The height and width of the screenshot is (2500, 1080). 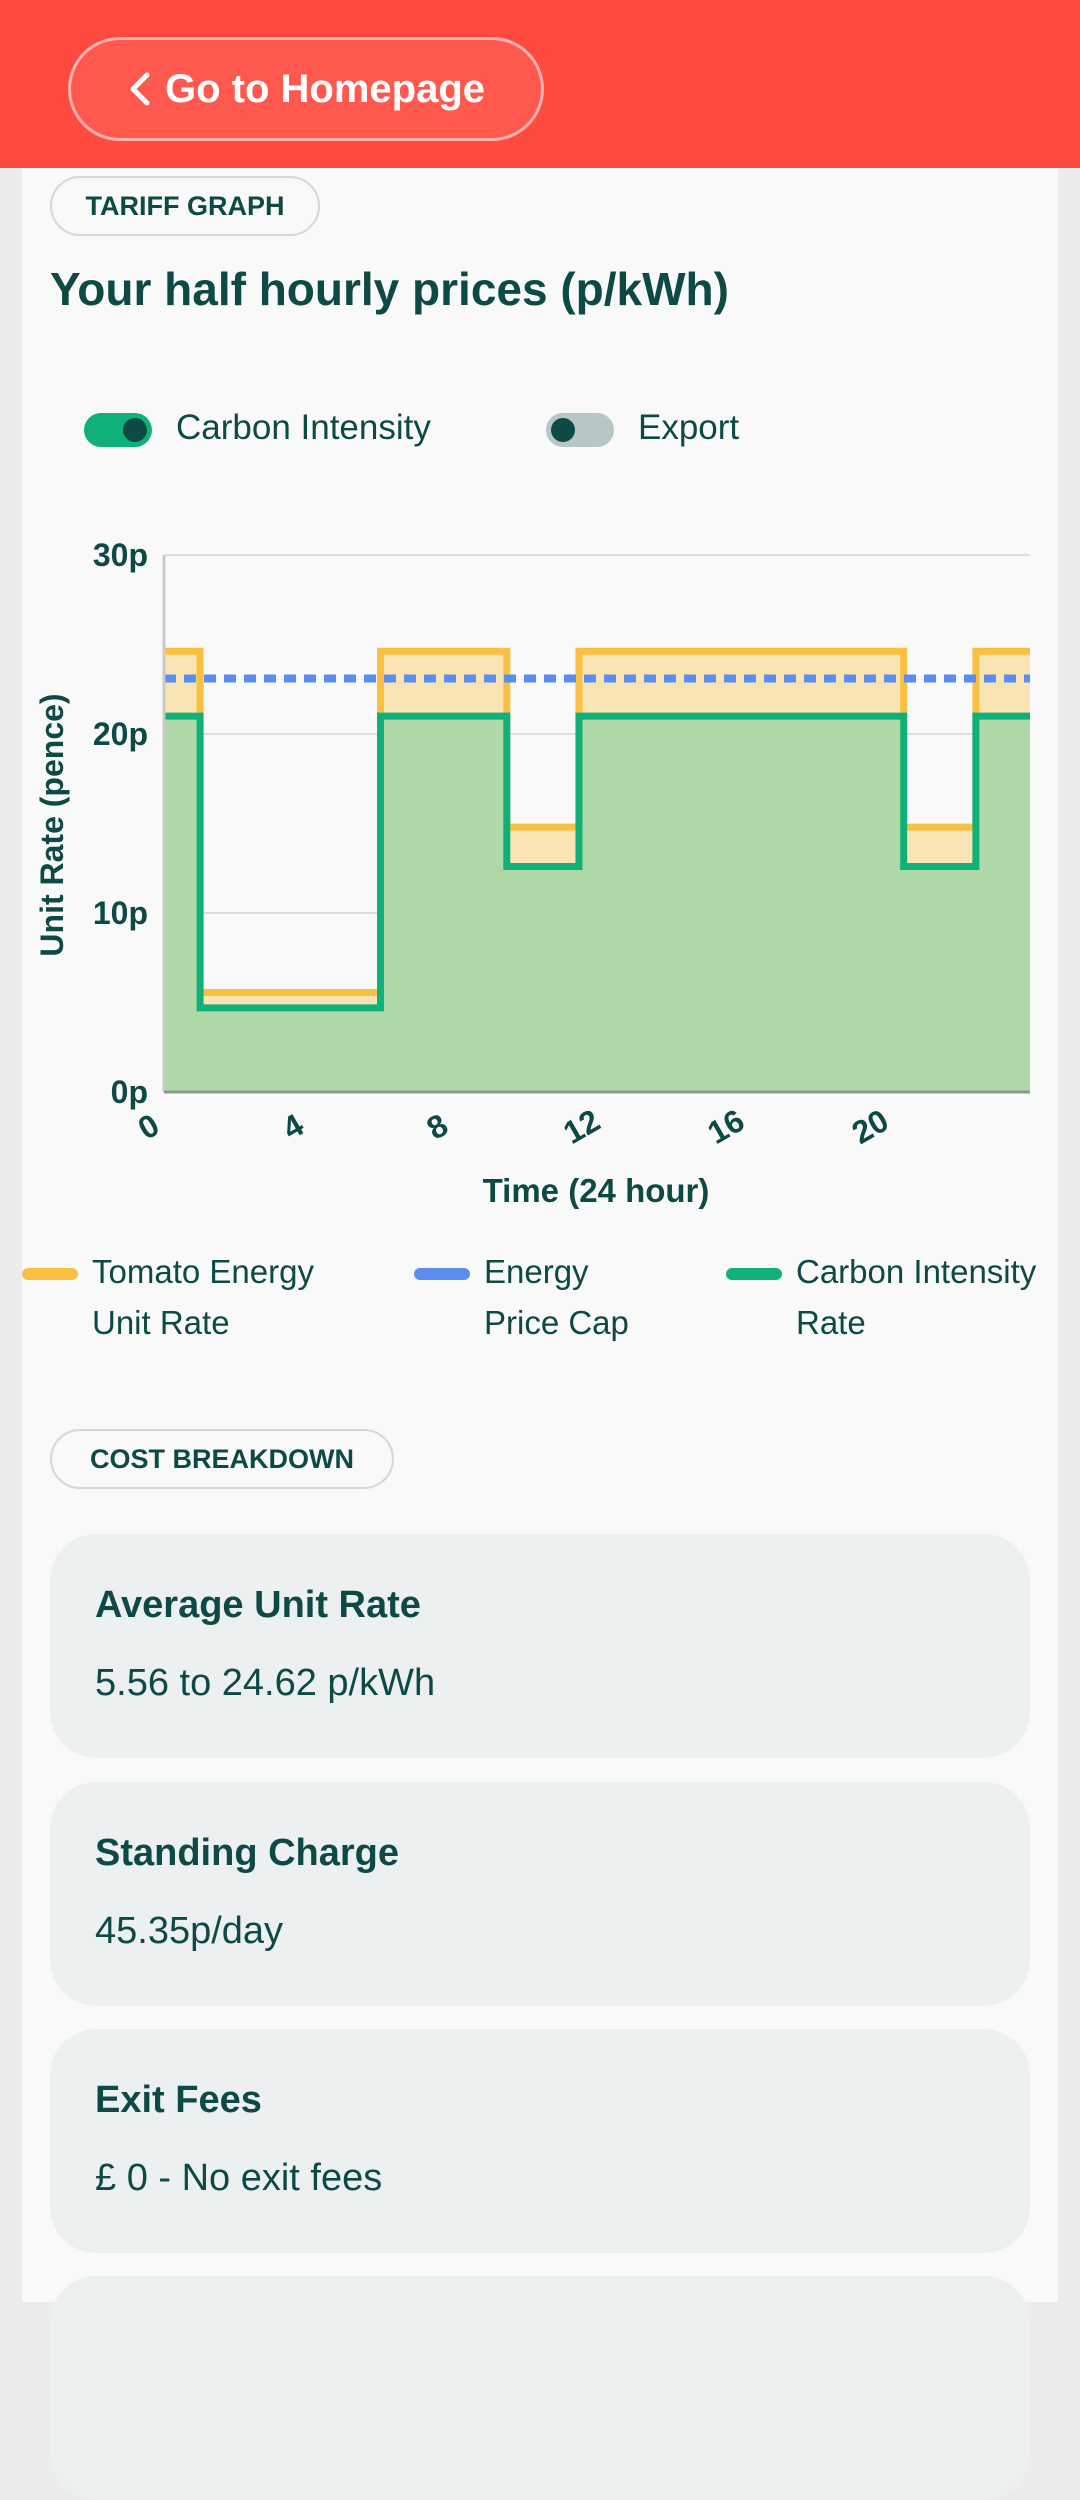 I want to click on cost-breakdown-tag: COST BREAKDOWN, so click(x=222, y=1459).